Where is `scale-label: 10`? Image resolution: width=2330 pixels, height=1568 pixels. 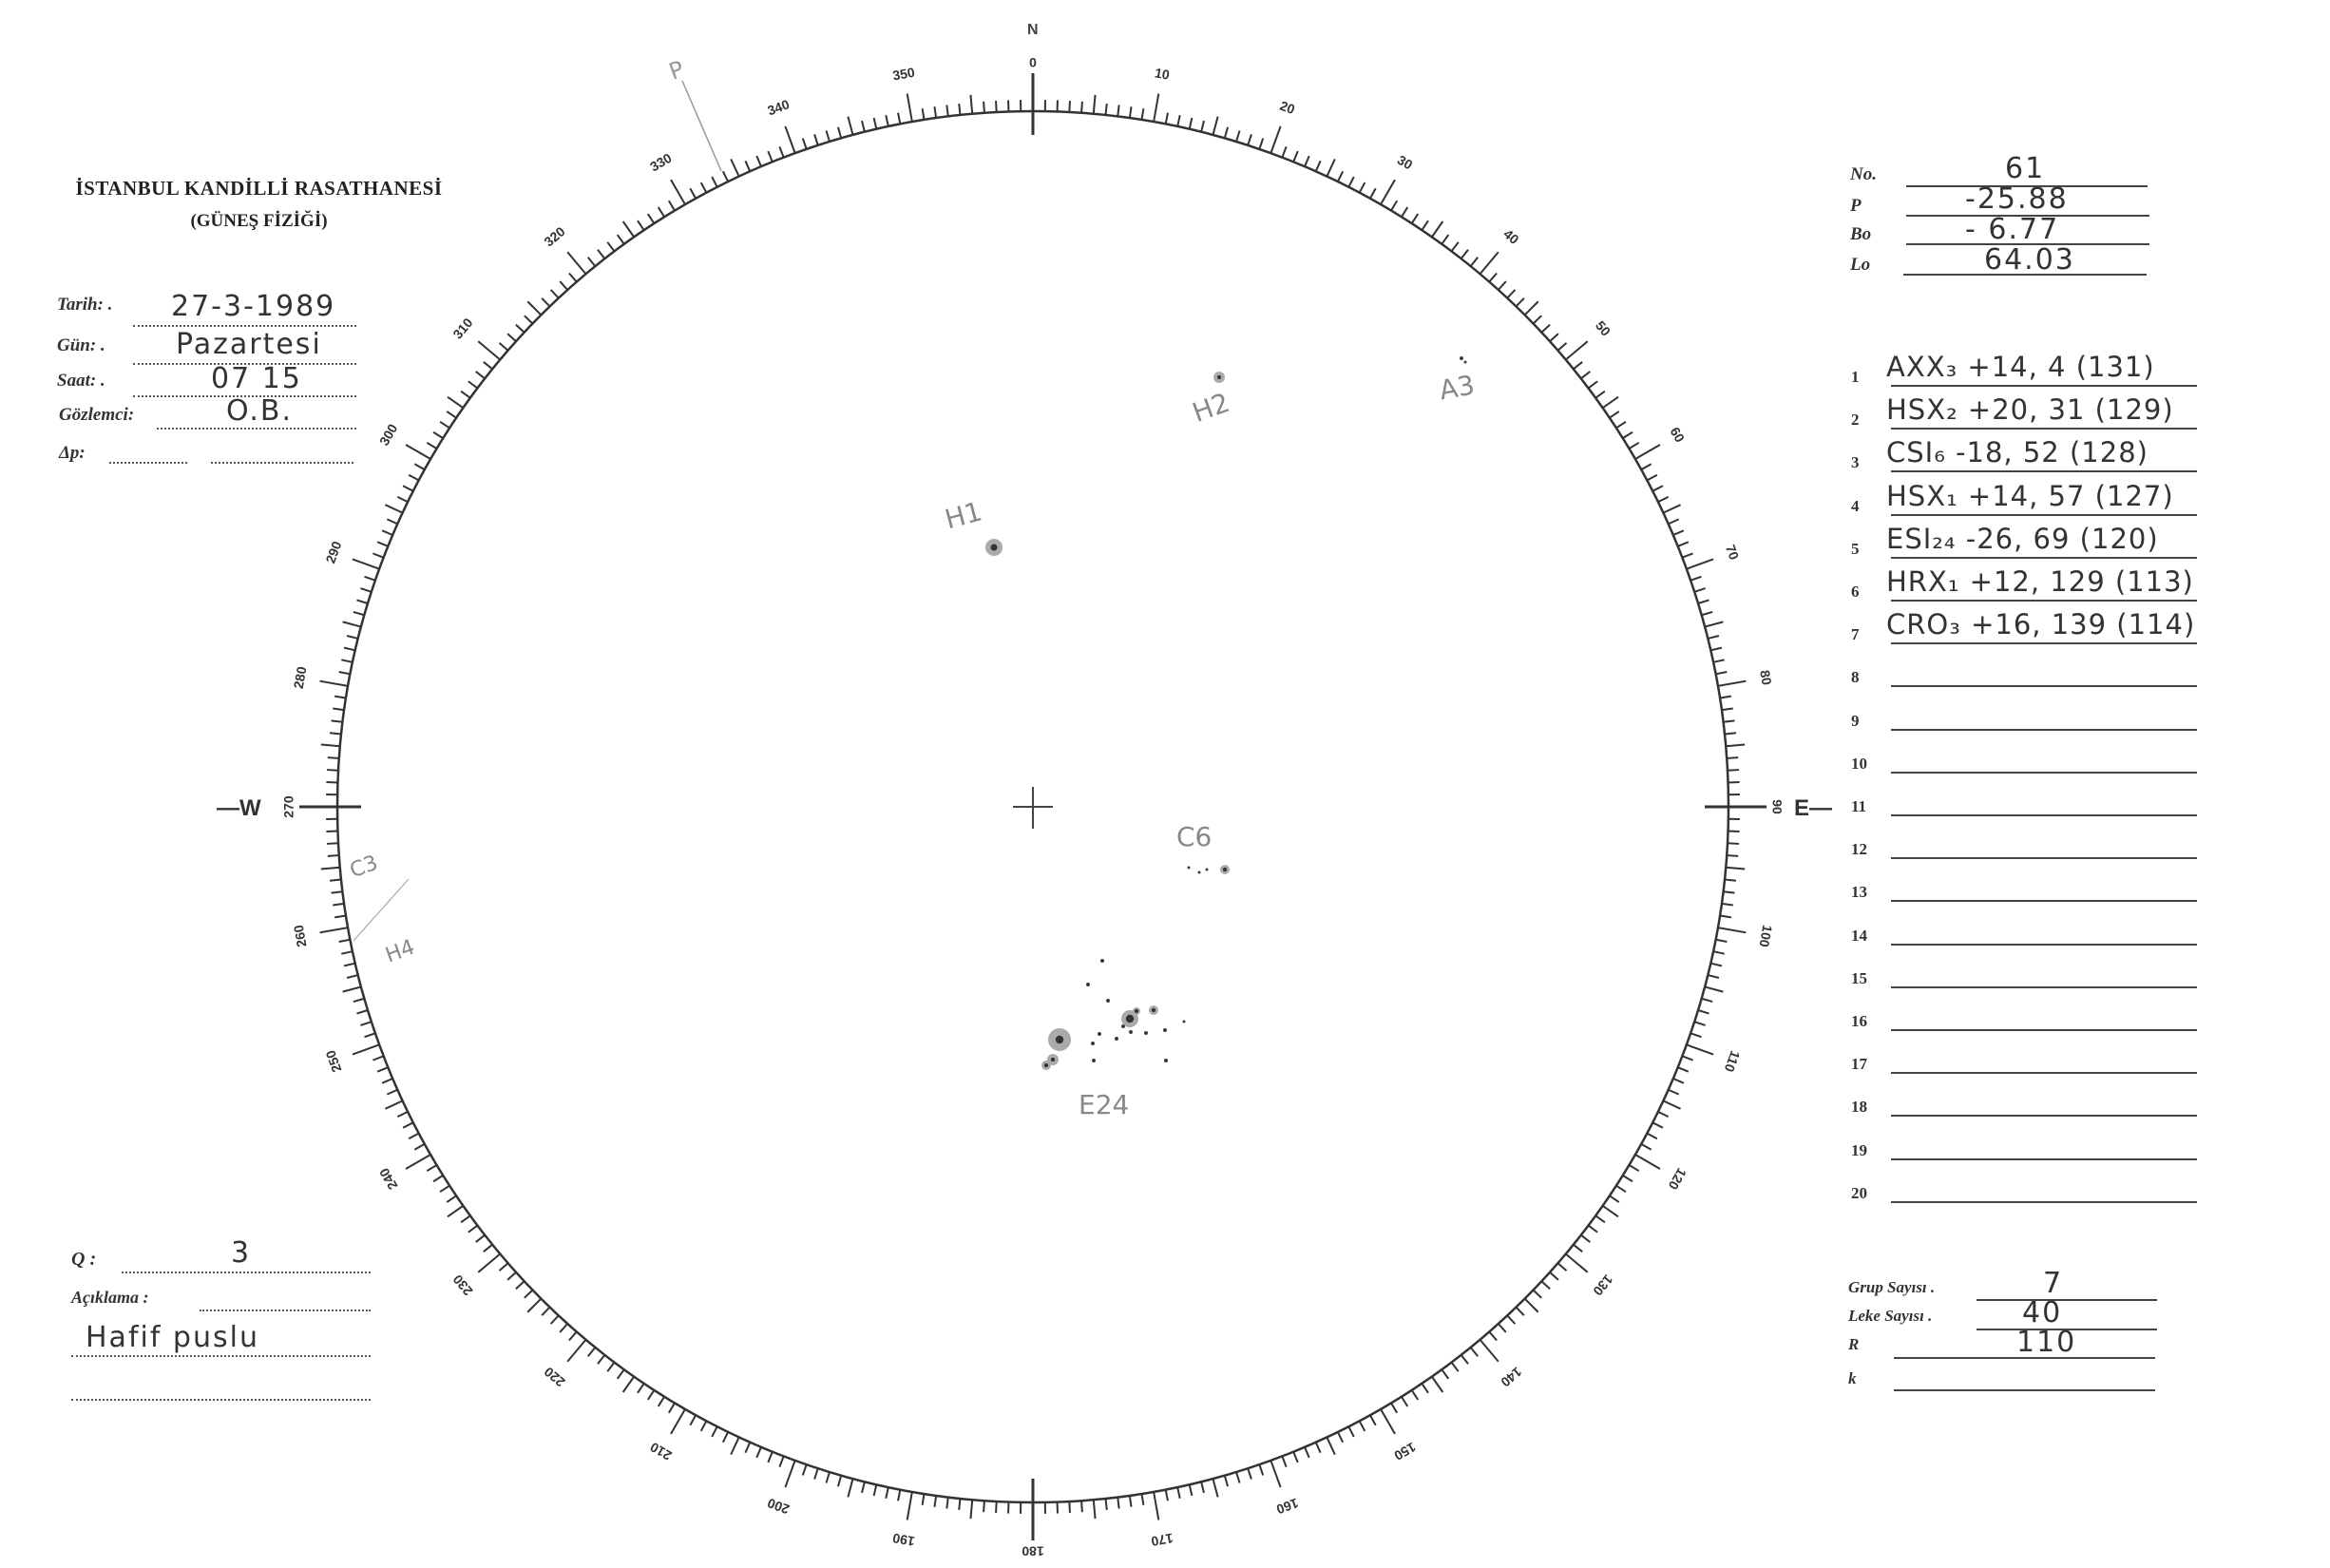 scale-label: 10 is located at coordinates (1162, 74).